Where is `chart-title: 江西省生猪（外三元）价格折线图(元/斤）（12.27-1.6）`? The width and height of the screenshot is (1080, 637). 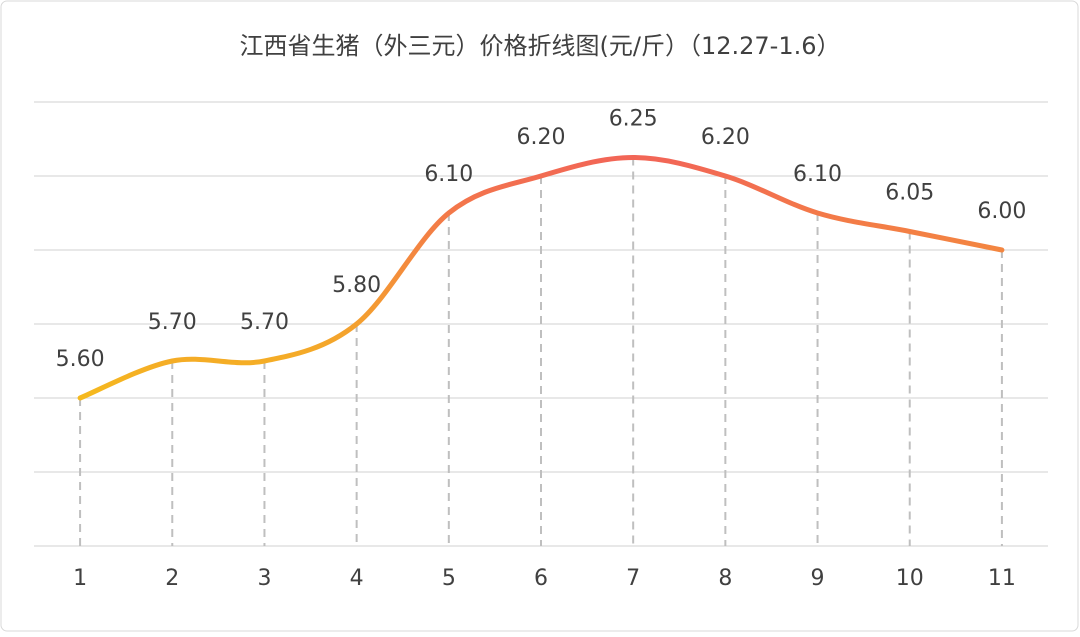 chart-title: 江西省生猪（外三元）价格折线图(元/斤）（12.27-1.6） is located at coordinates (540, 46).